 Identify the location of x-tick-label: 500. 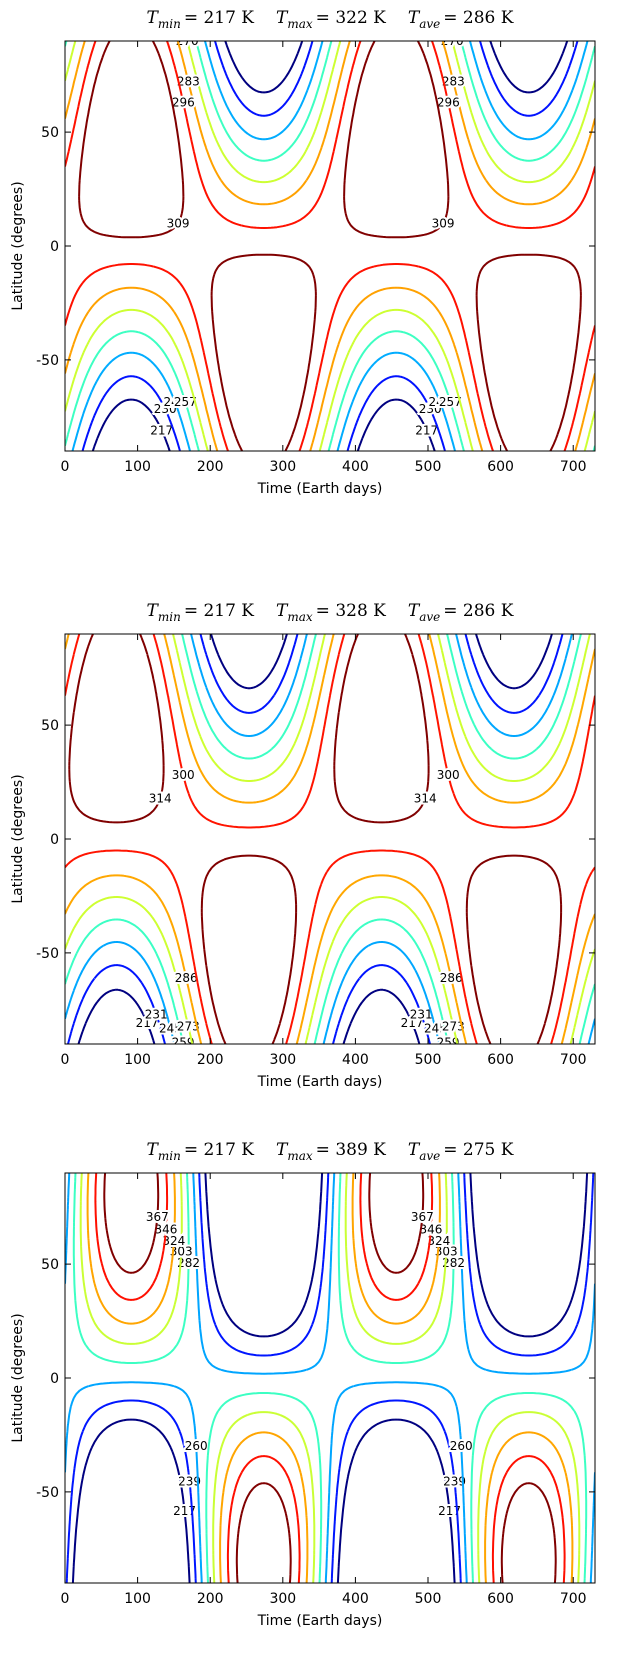
(428, 1060).